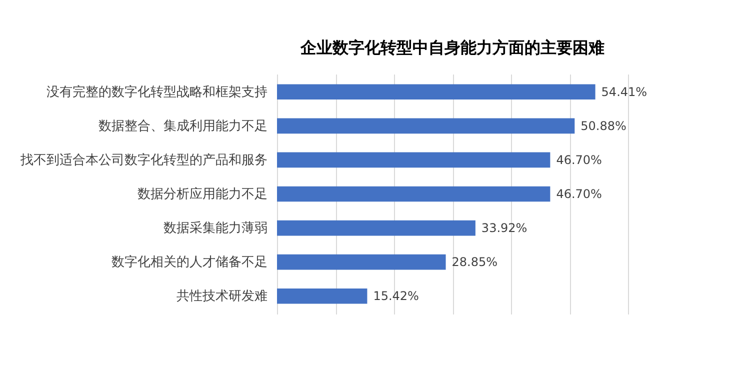 The width and height of the screenshot is (754, 389). I want to click on y-tick-label: 找不到适合本公司数字化转型的产品和服务, so click(144, 160).